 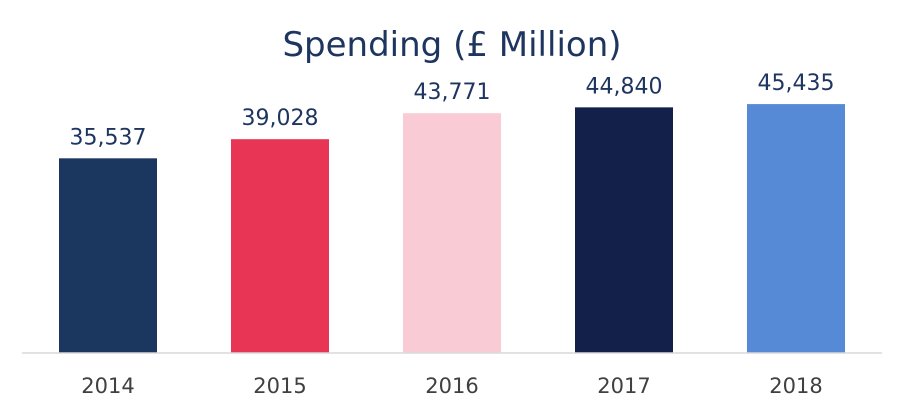 I want to click on x-tick-label-2016: 2016, so click(x=451, y=386).